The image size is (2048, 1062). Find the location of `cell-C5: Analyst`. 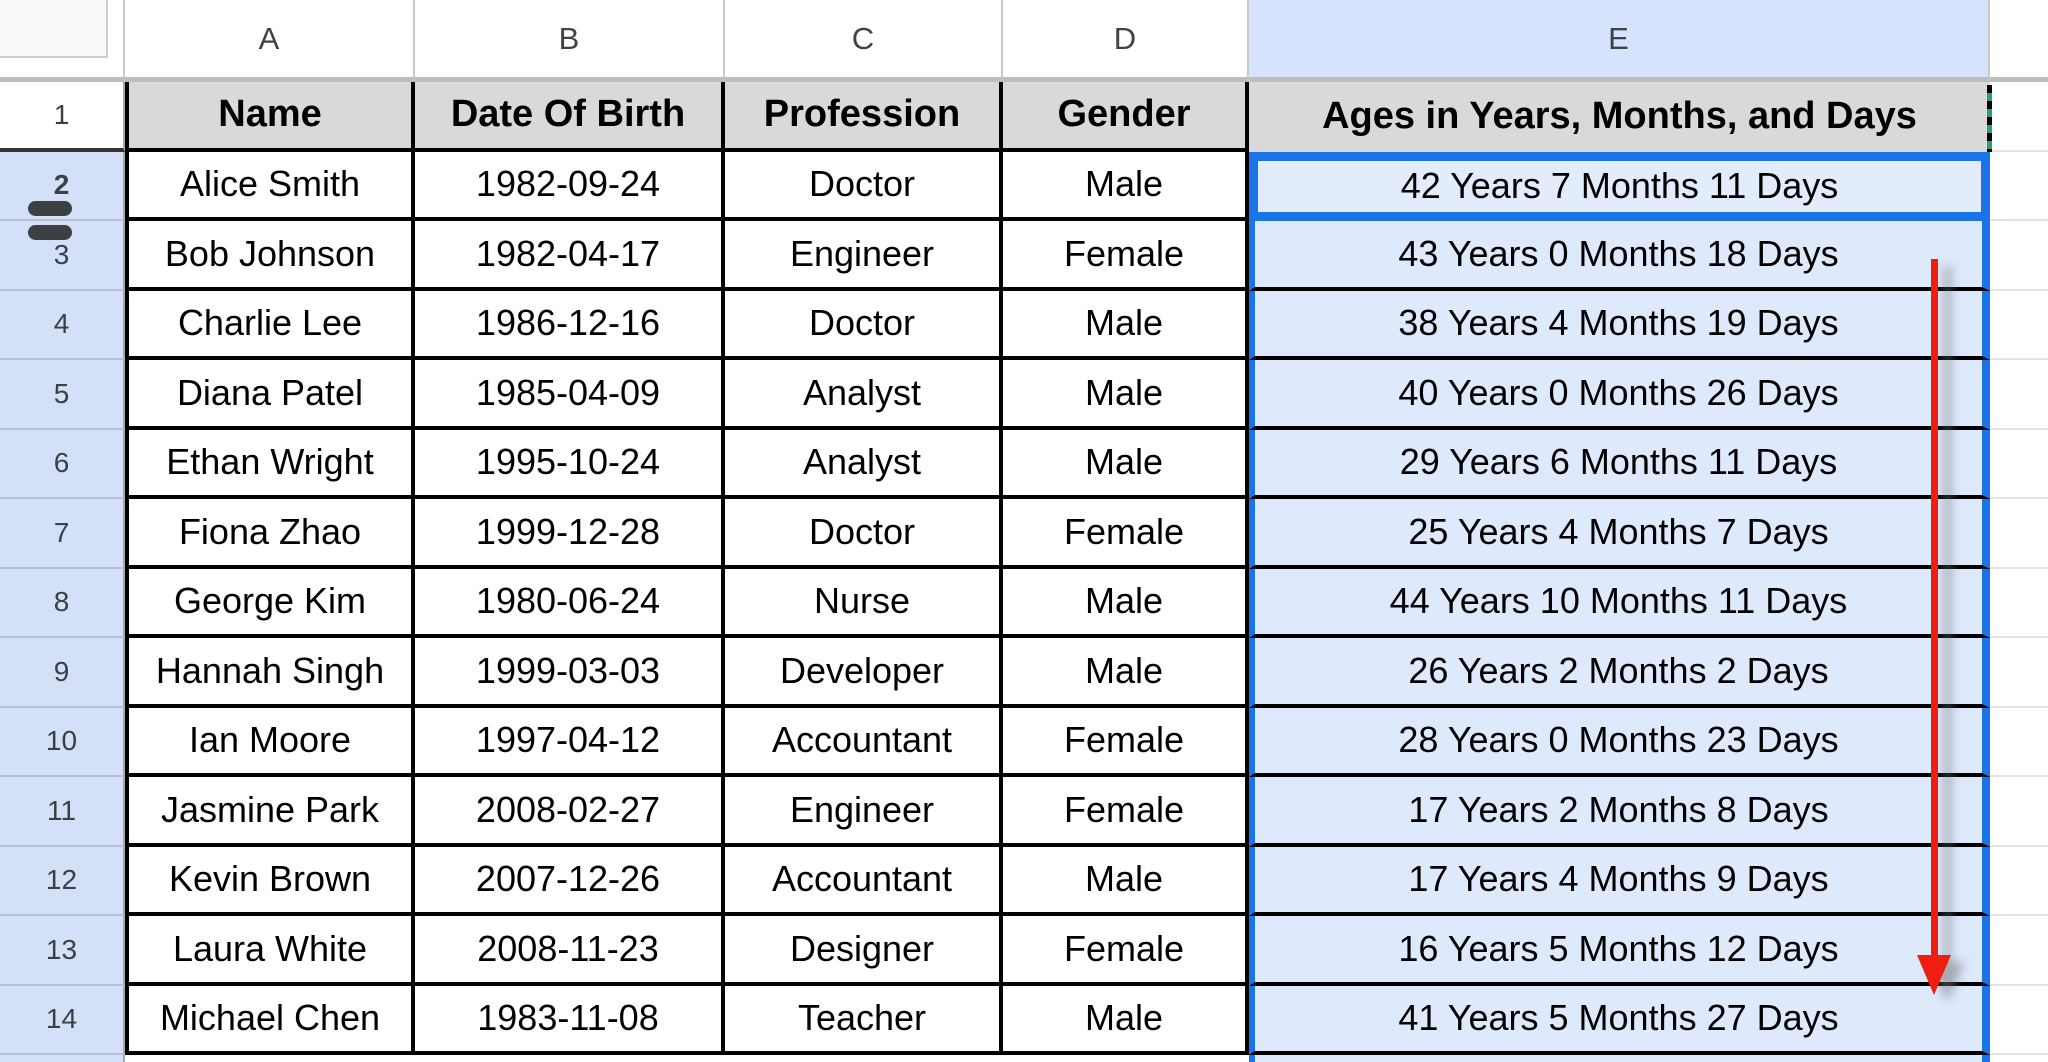

cell-C5: Analyst is located at coordinates (864, 395).